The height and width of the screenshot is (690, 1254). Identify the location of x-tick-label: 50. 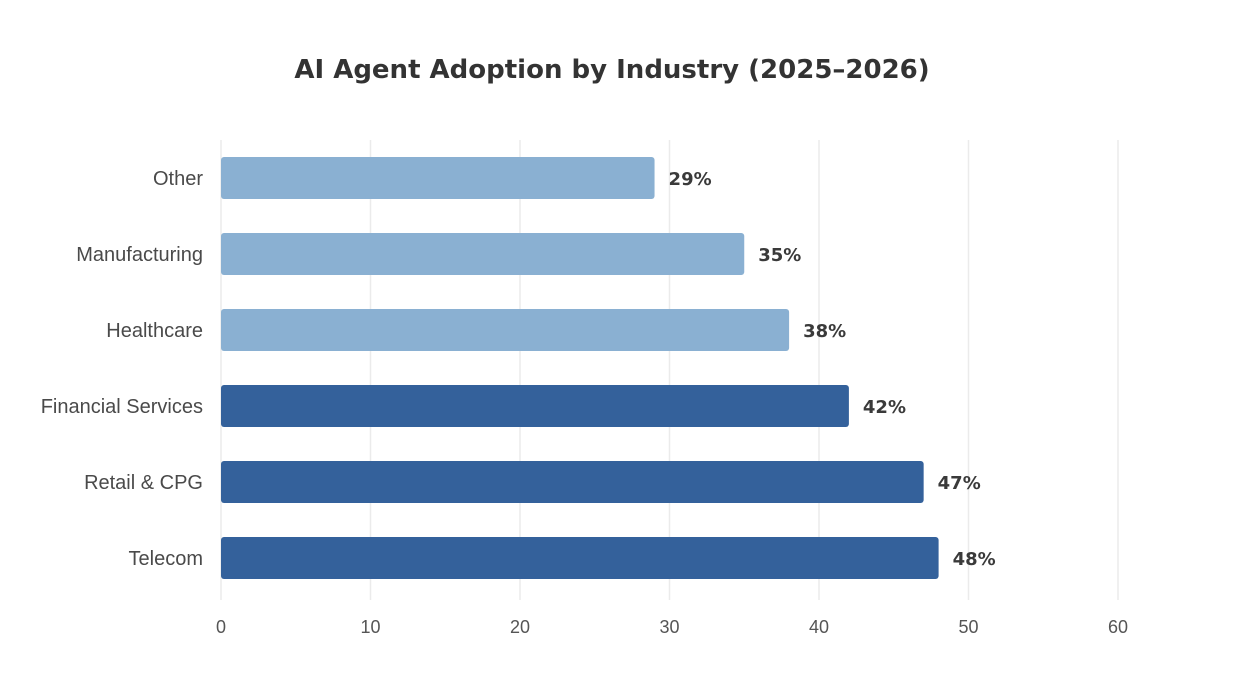
(968, 627).